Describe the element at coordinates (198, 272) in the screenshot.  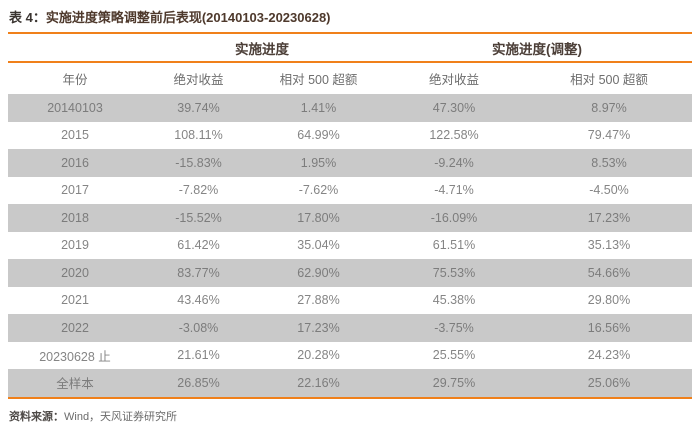
I see `value-cell: 83.77%` at that location.